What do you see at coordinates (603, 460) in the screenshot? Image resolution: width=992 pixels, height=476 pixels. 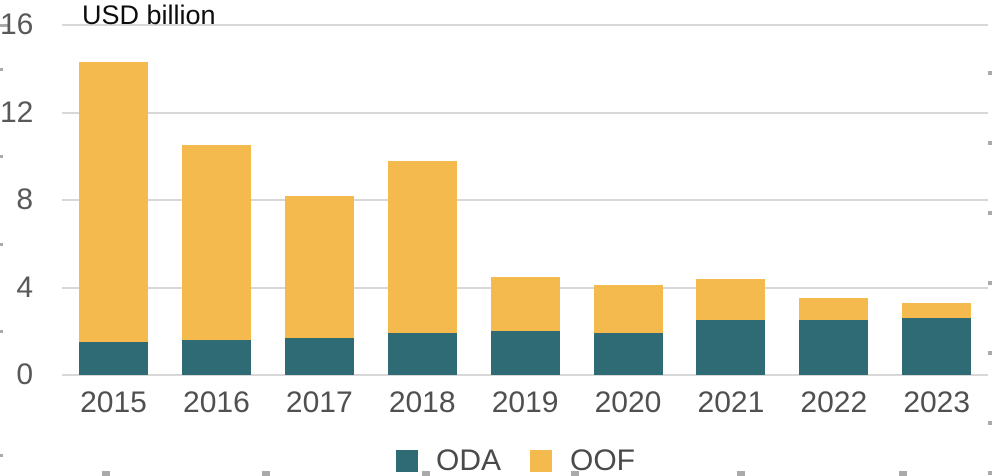 I see `legend-label: OOF` at bounding box center [603, 460].